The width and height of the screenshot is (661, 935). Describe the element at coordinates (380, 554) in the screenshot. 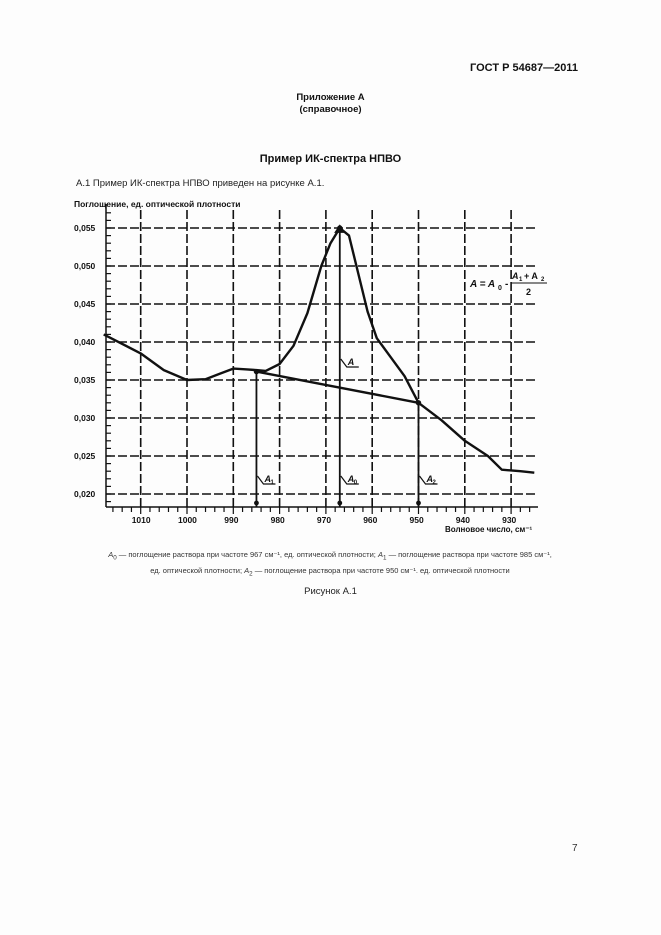

I see `symbol-a1: A` at that location.